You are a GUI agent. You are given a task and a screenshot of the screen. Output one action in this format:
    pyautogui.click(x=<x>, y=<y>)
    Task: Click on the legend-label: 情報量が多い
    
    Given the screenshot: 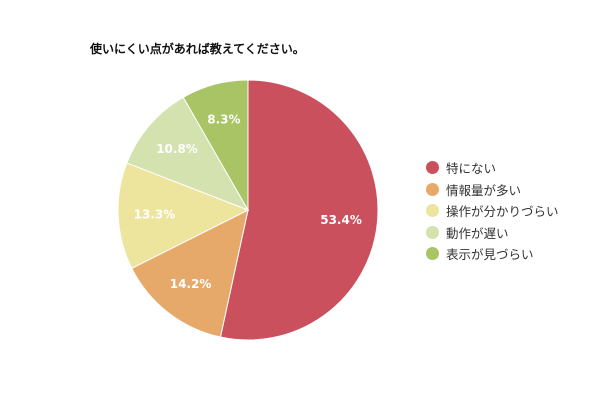 What is the action you would take?
    pyautogui.click(x=484, y=190)
    